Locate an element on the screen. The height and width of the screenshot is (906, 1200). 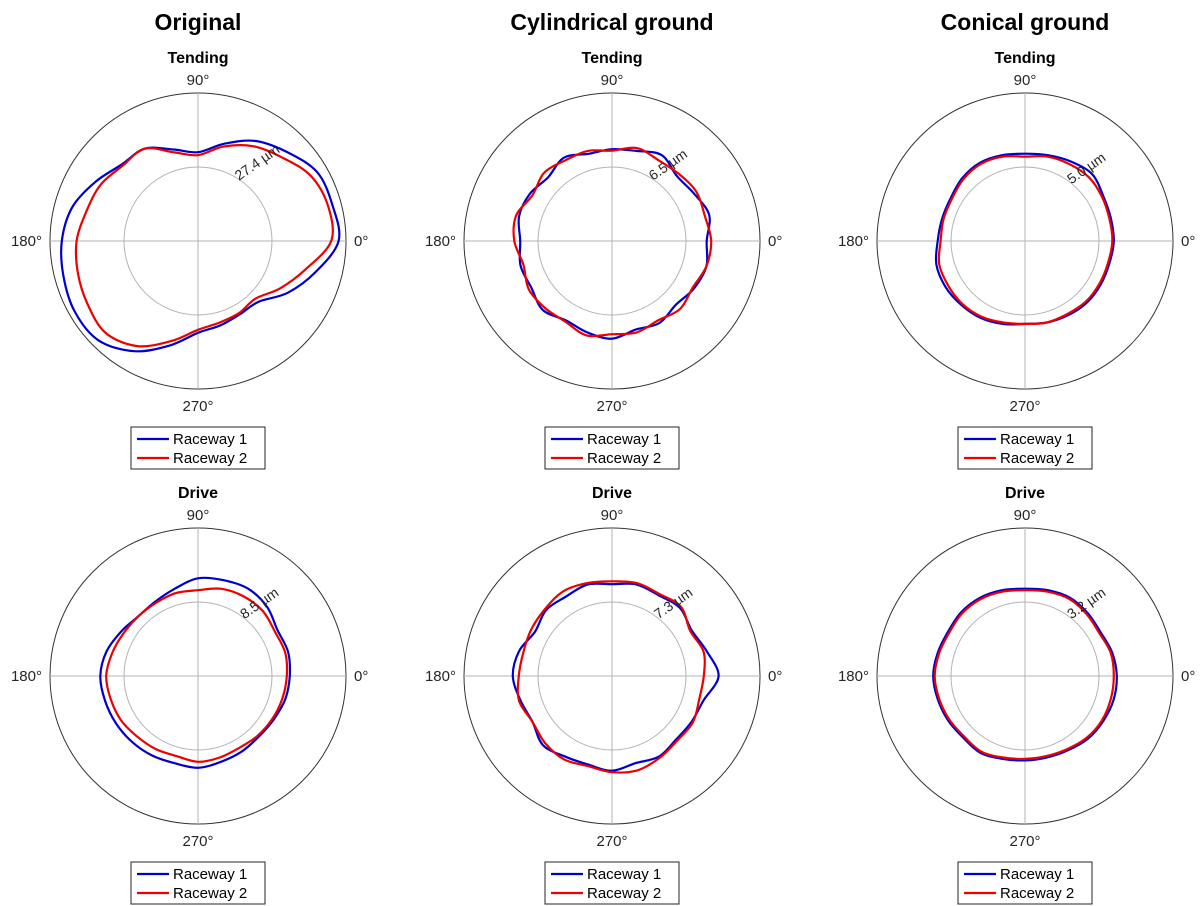
column-title-original: Original is located at coordinates (198, 22).